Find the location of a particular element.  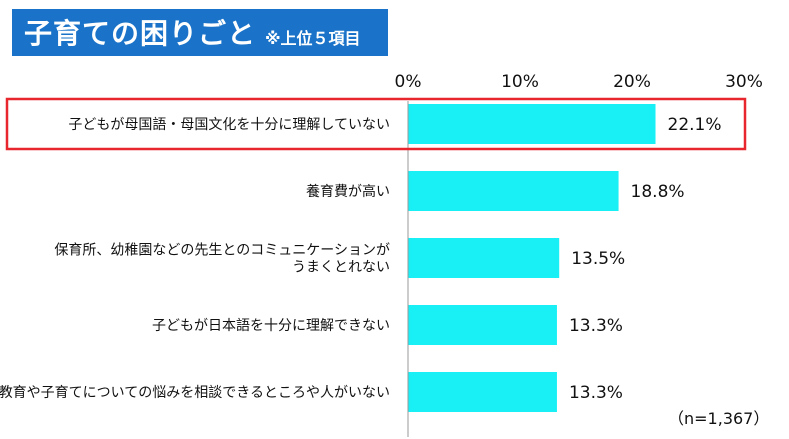

x-tick-label: 10% is located at coordinates (520, 82).